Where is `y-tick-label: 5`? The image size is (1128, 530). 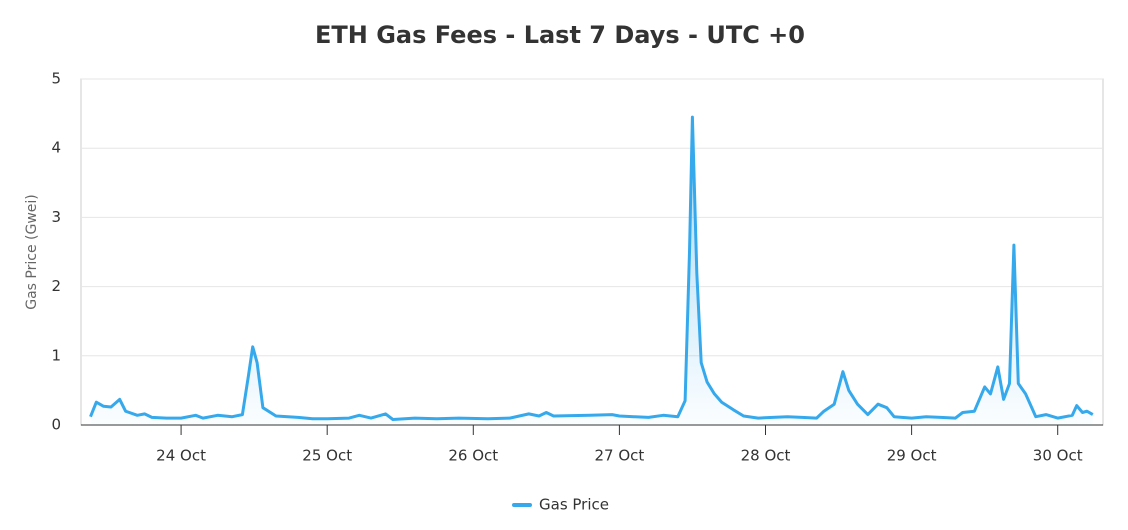
y-tick-label: 5 is located at coordinates (56, 79).